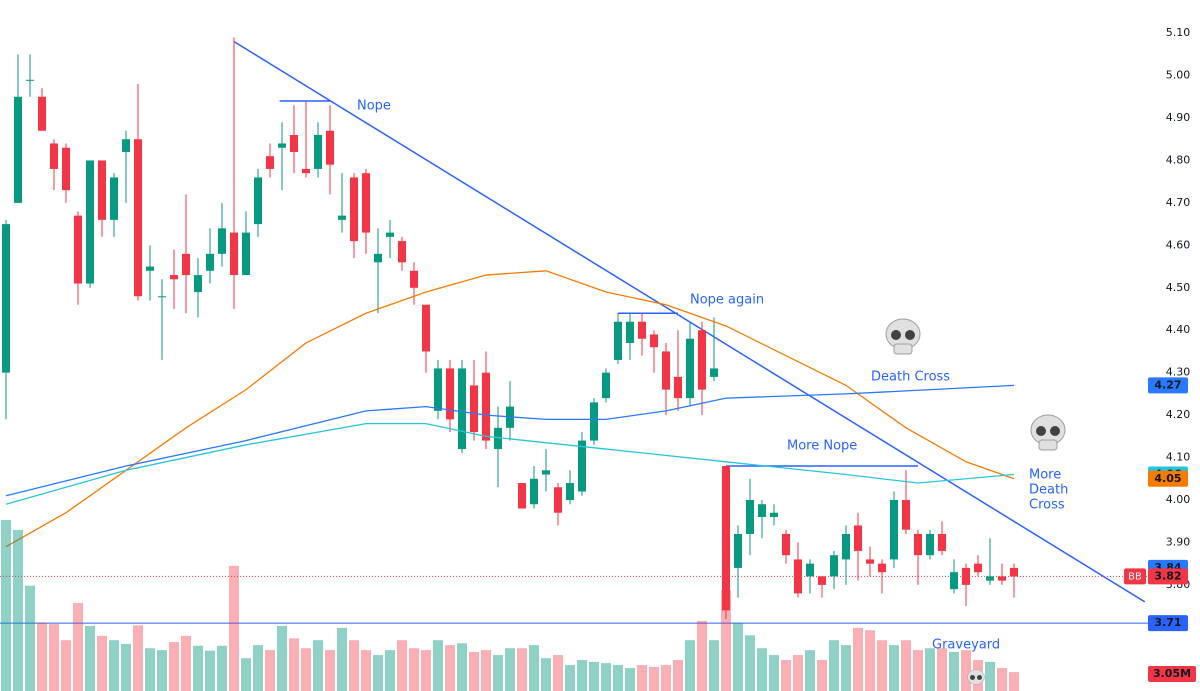 The image size is (1200, 691). What do you see at coordinates (1178, 202) in the screenshot?
I see `y-tick-label: 4.70` at bounding box center [1178, 202].